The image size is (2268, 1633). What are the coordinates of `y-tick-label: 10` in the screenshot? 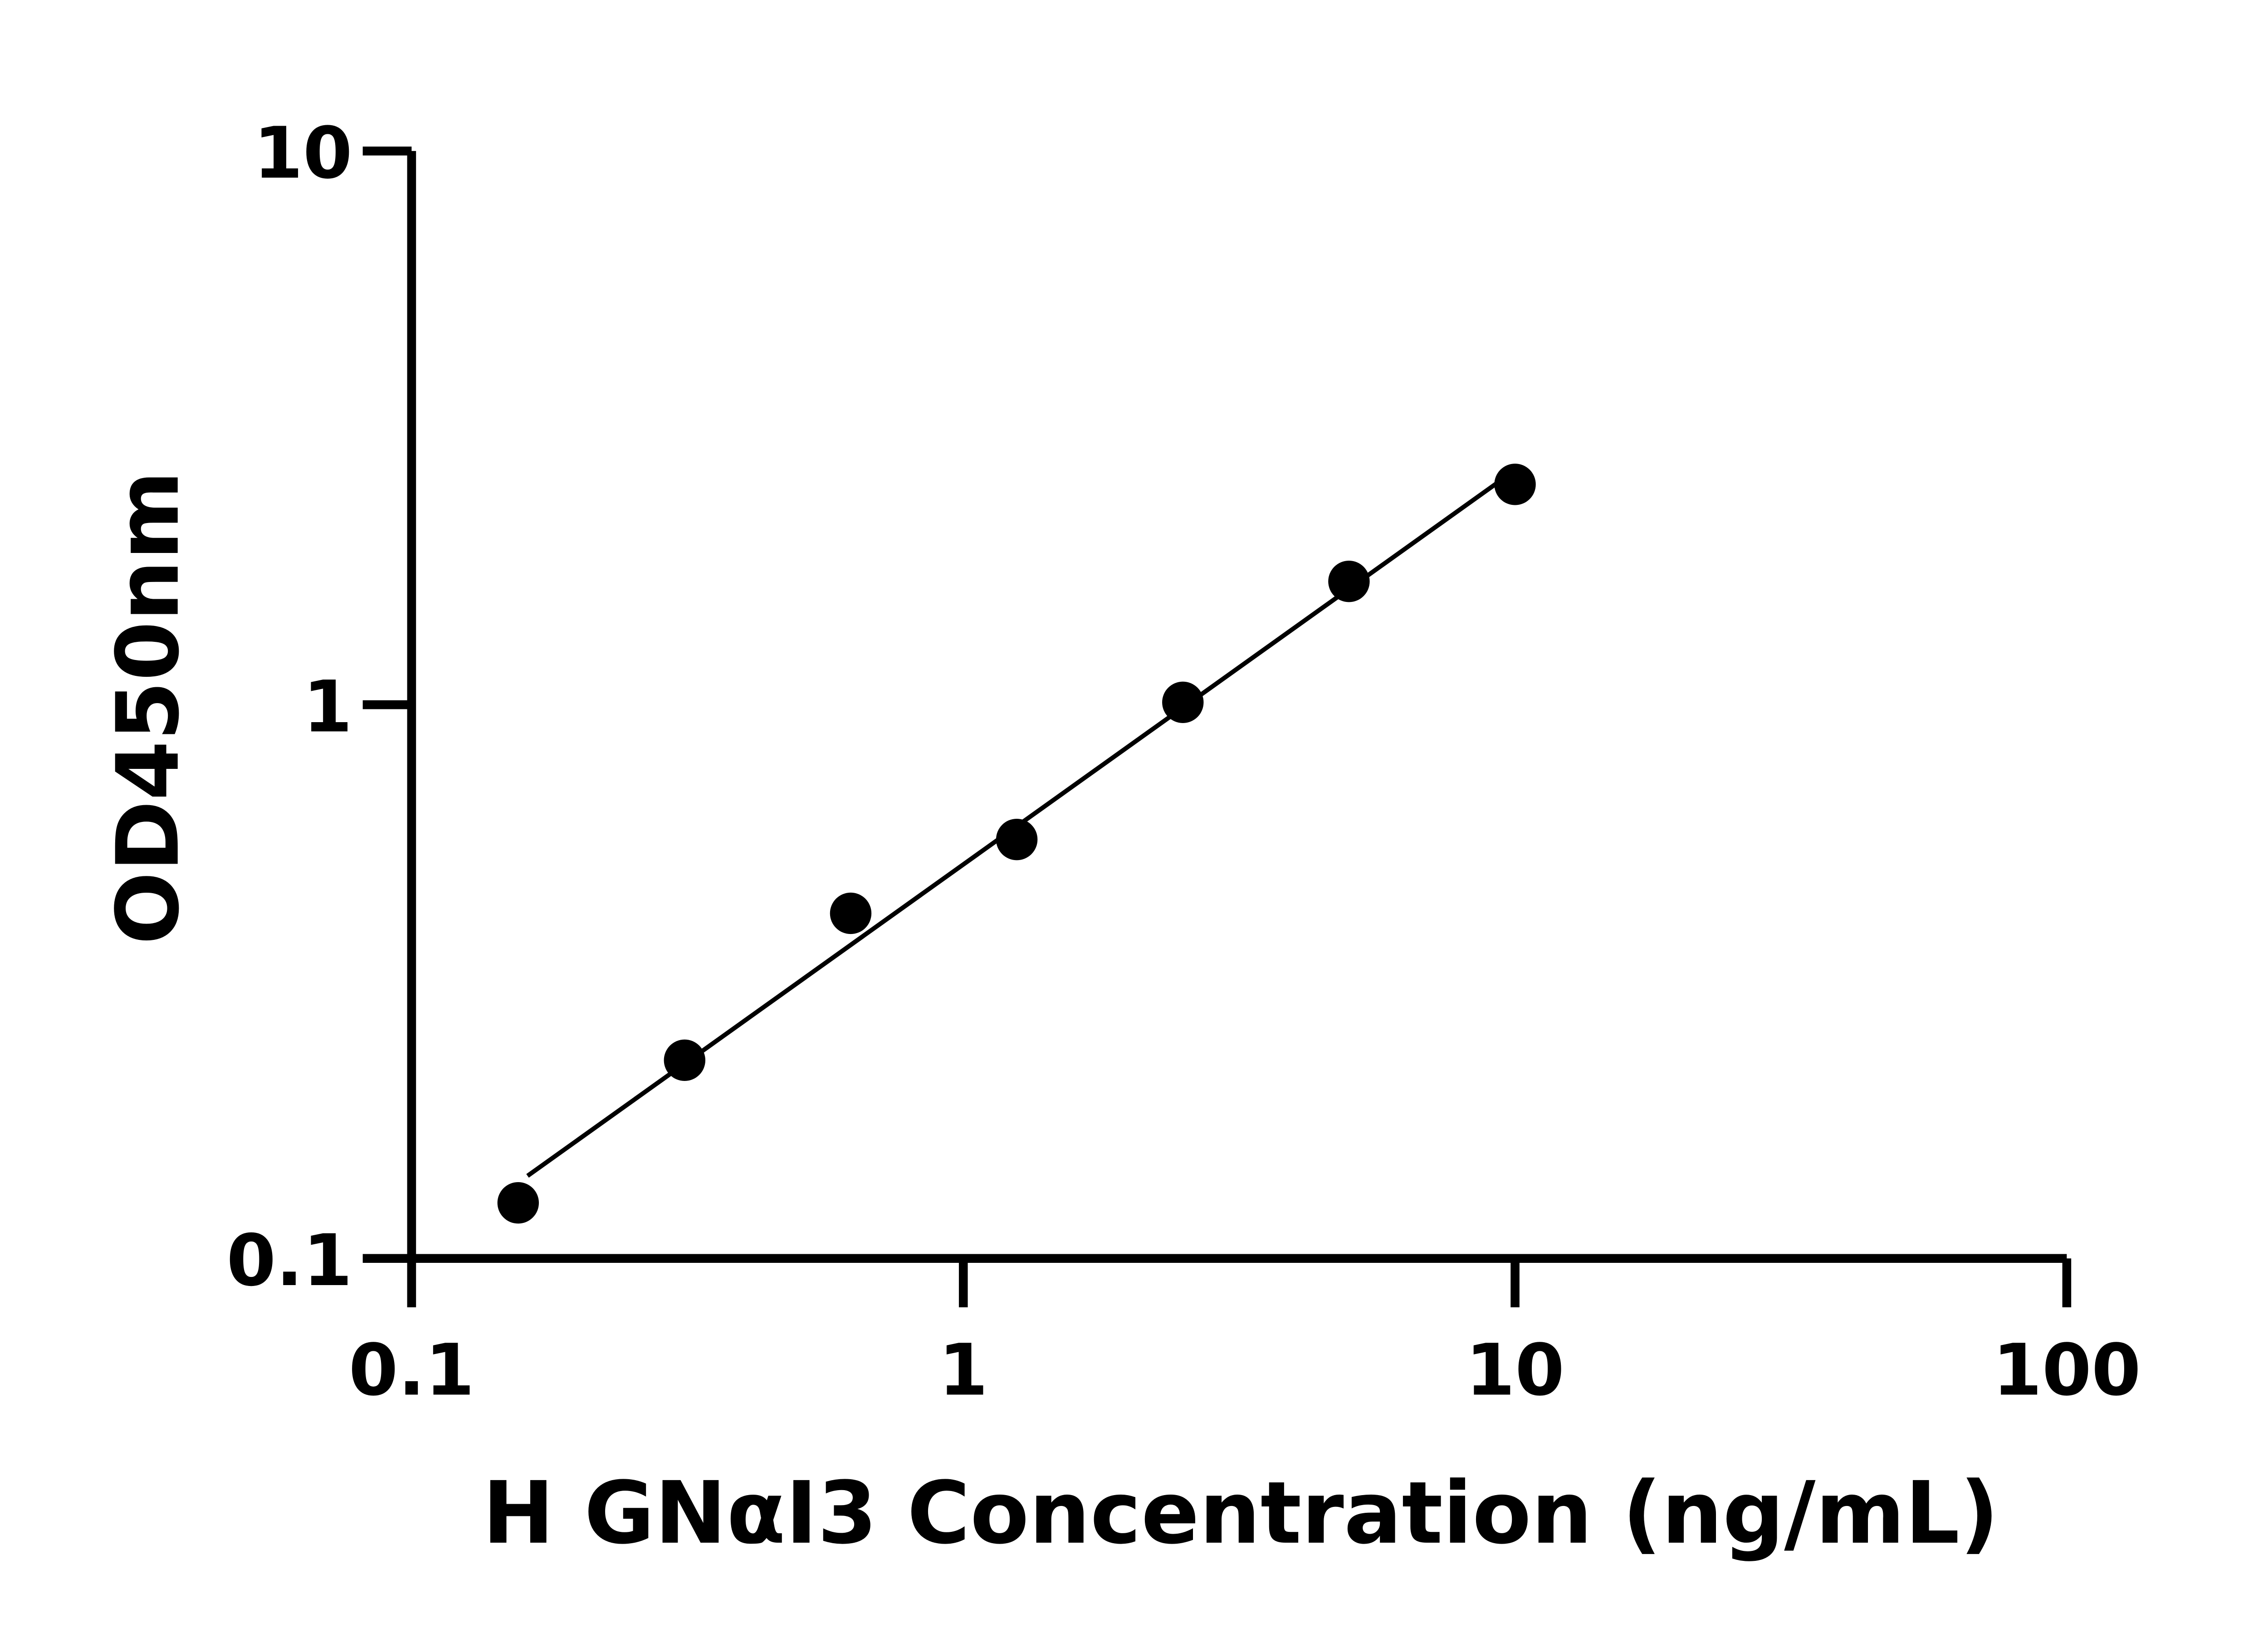 It's located at (303, 153).